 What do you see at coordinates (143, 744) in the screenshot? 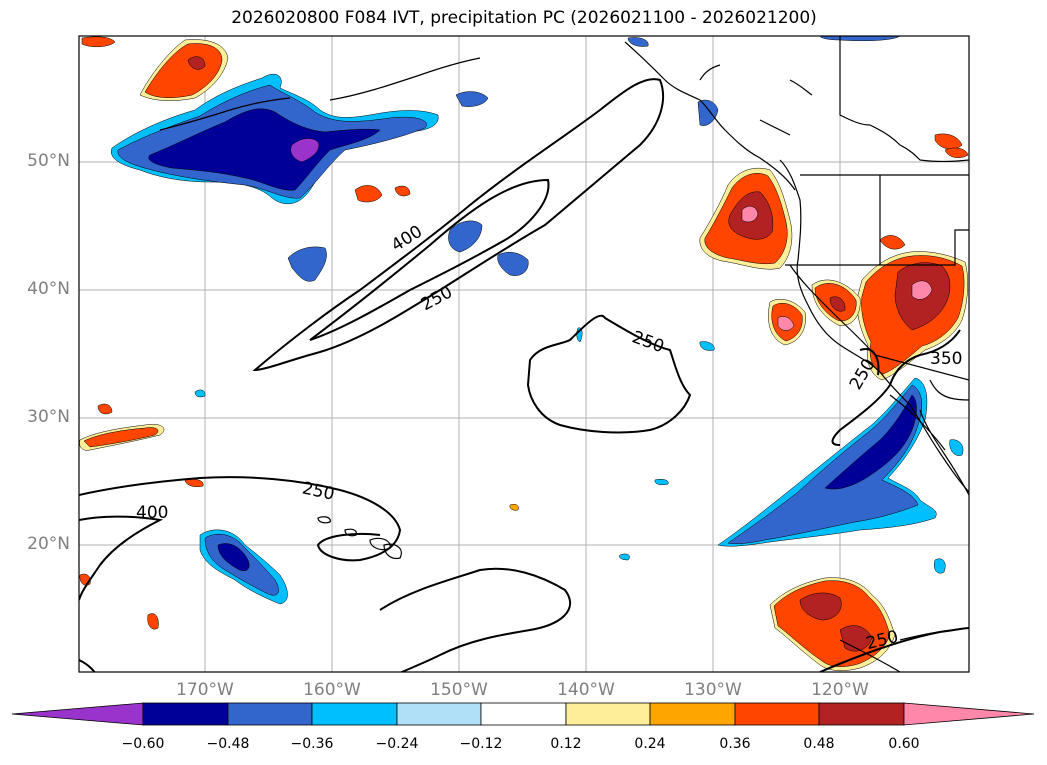
I see `colorbar-tick: −0.60` at bounding box center [143, 744].